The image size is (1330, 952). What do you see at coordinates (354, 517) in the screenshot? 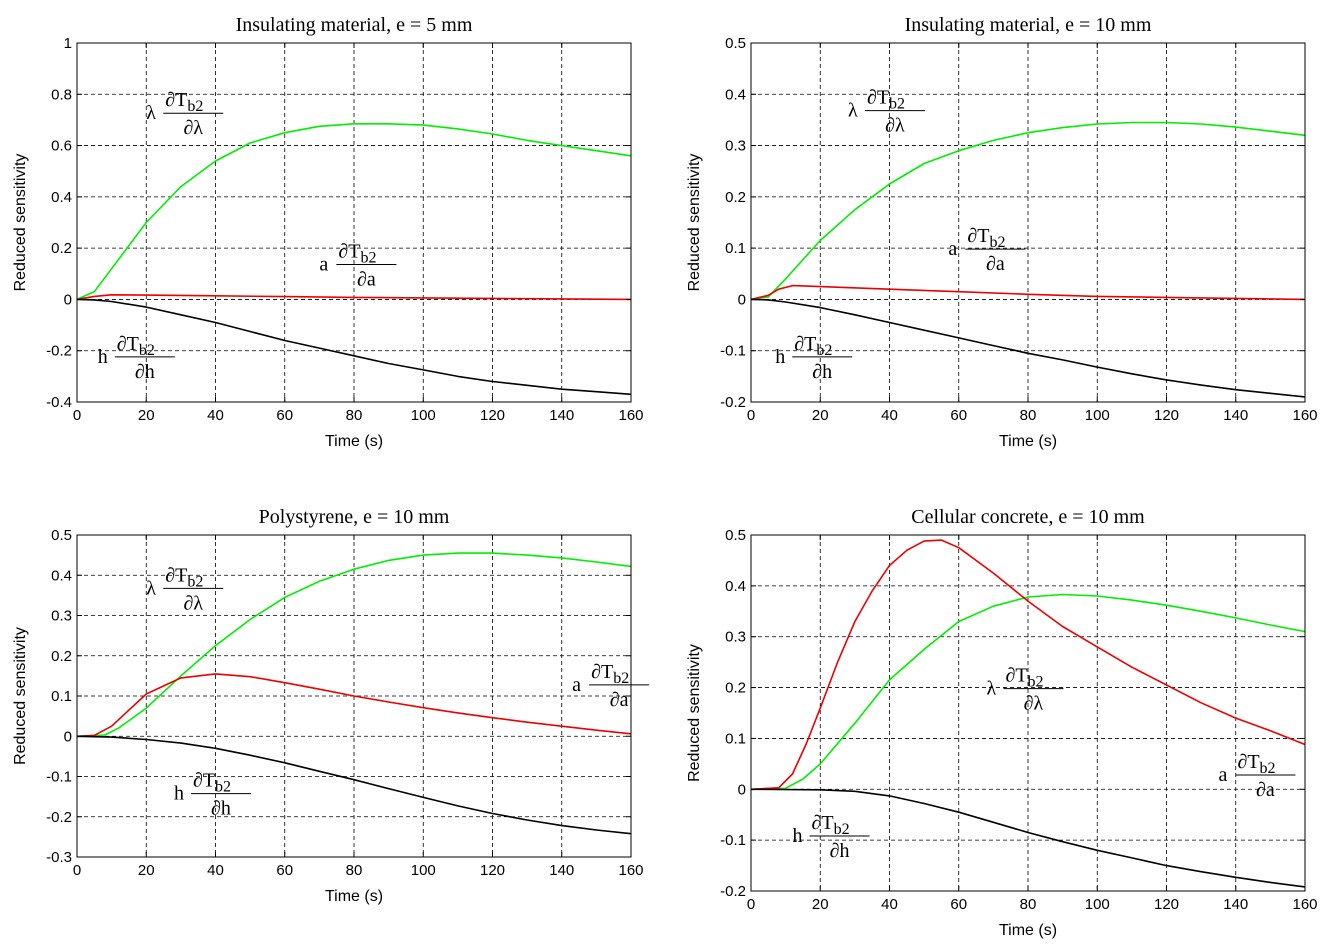
I see `chart-title: Polystyrene, e = 10 mm` at bounding box center [354, 517].